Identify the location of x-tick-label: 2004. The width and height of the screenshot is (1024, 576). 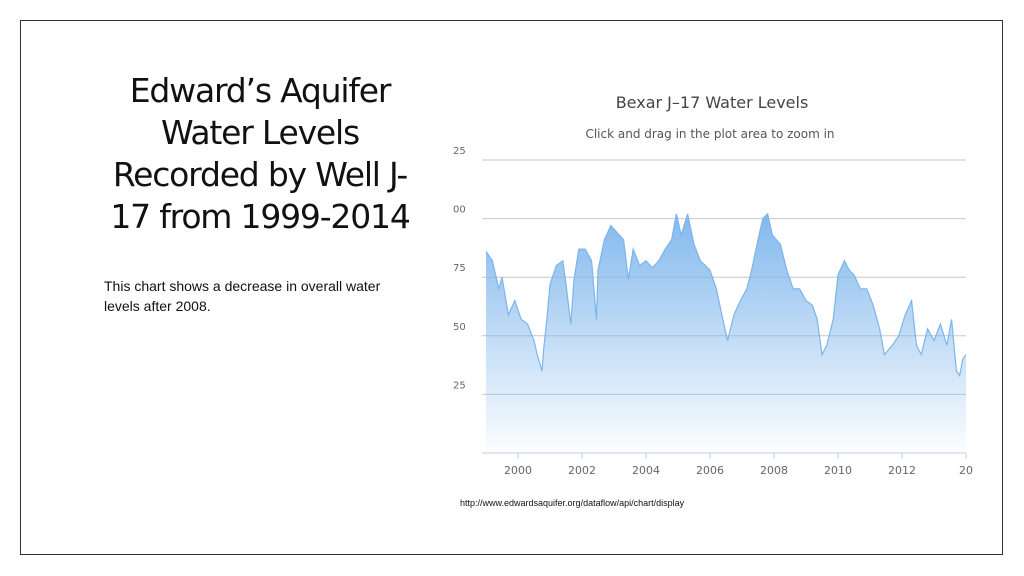
(646, 470).